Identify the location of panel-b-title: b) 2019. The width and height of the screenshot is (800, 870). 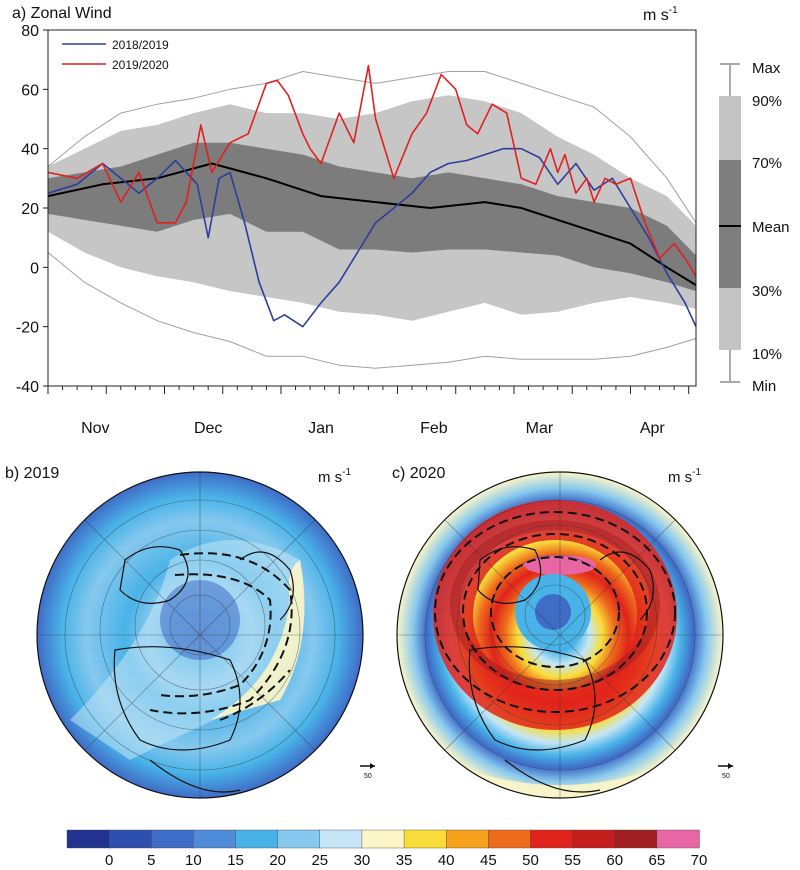
(32, 473).